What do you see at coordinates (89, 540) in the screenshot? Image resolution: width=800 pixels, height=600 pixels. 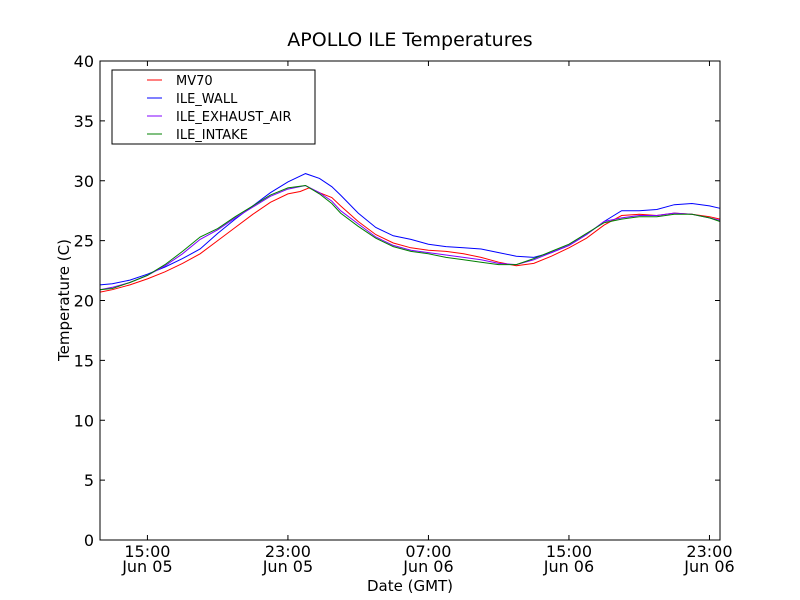 I see `y-tick-label: 0` at bounding box center [89, 540].